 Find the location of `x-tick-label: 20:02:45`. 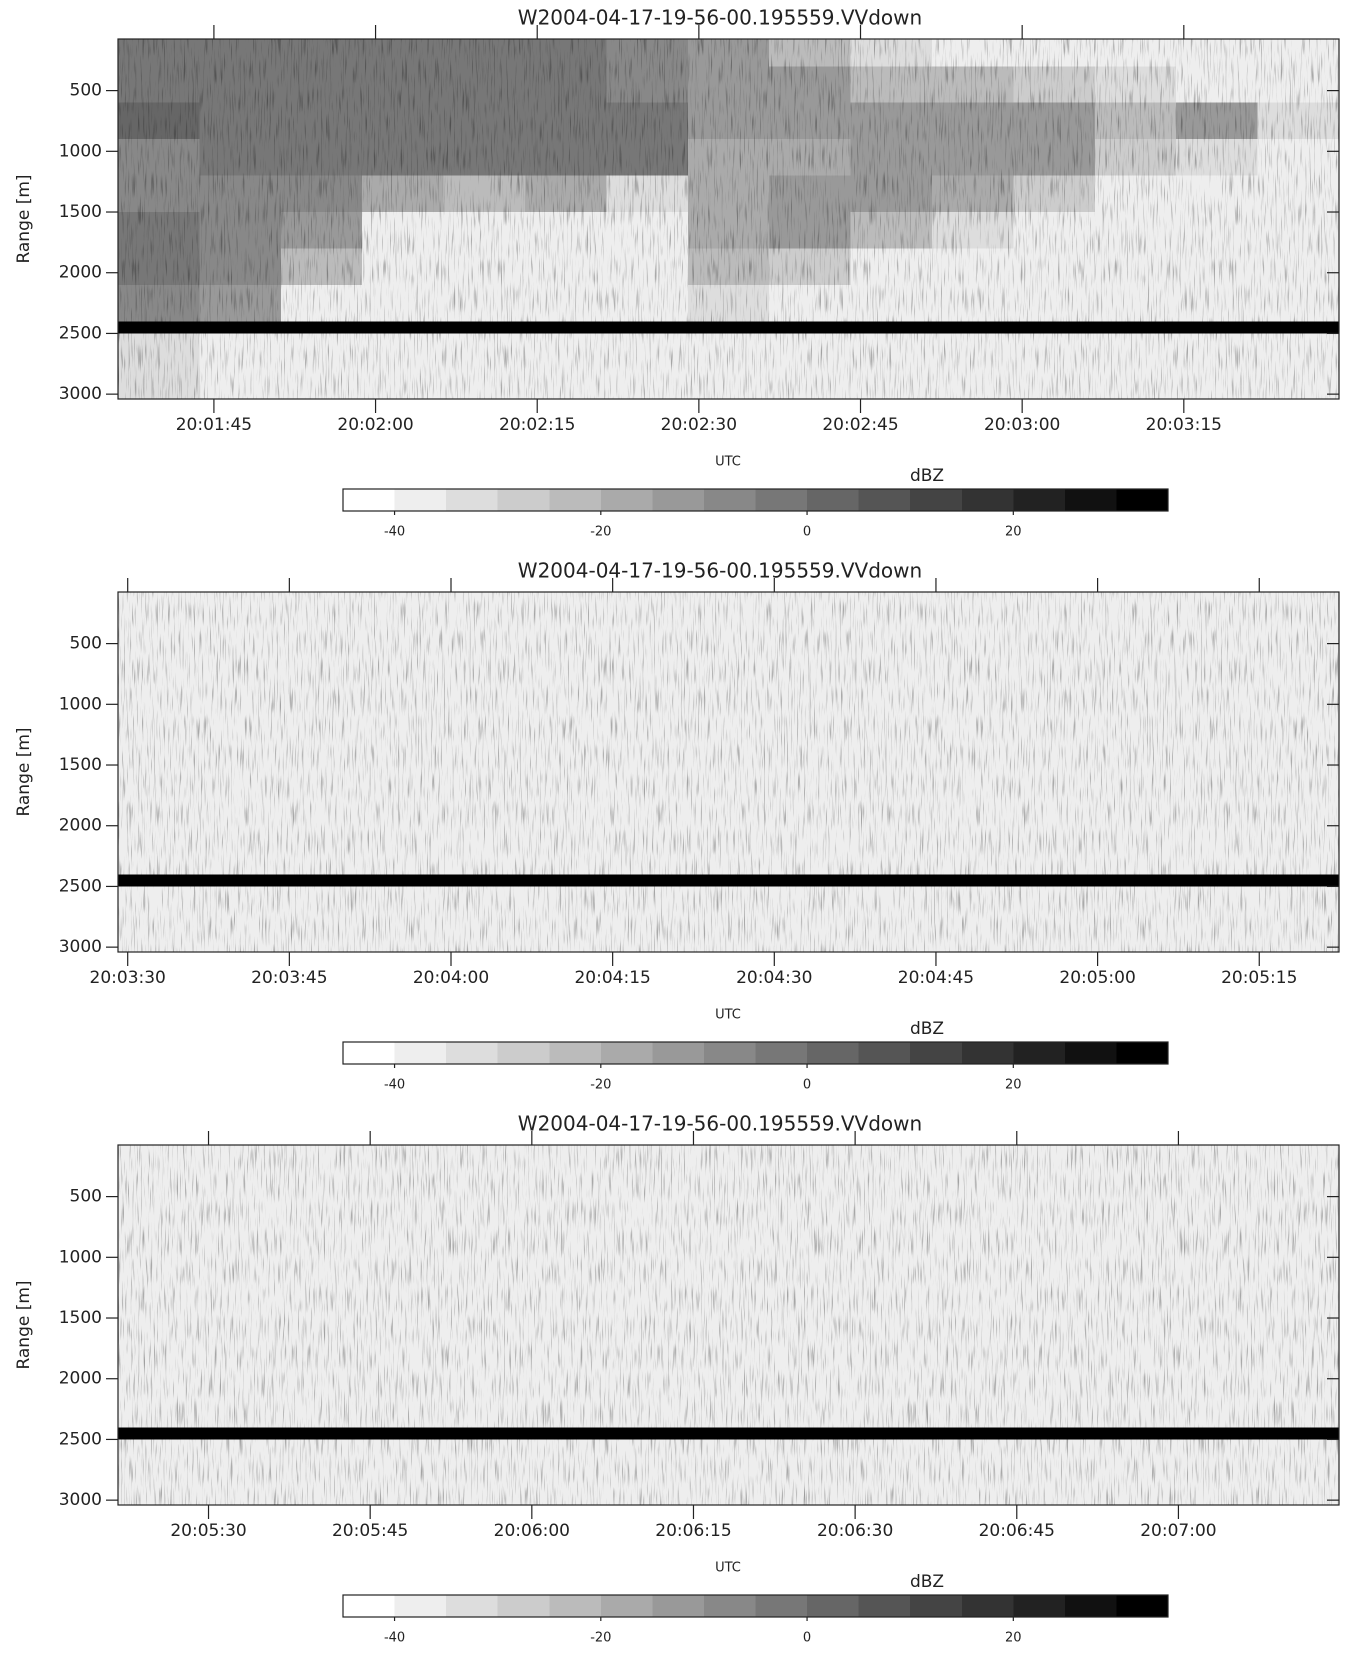

x-tick-label: 20:02:45 is located at coordinates (860, 425).